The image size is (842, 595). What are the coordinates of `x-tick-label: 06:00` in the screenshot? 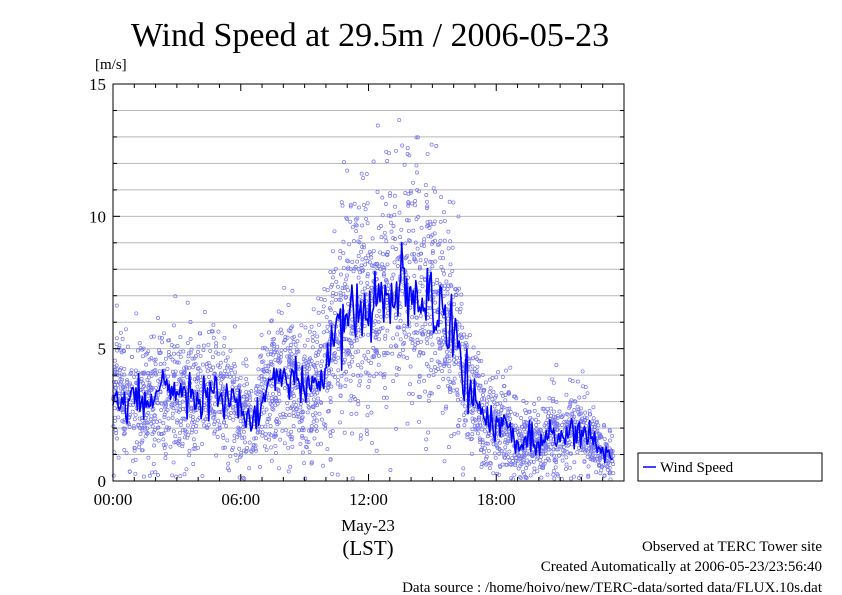 It's located at (240, 499).